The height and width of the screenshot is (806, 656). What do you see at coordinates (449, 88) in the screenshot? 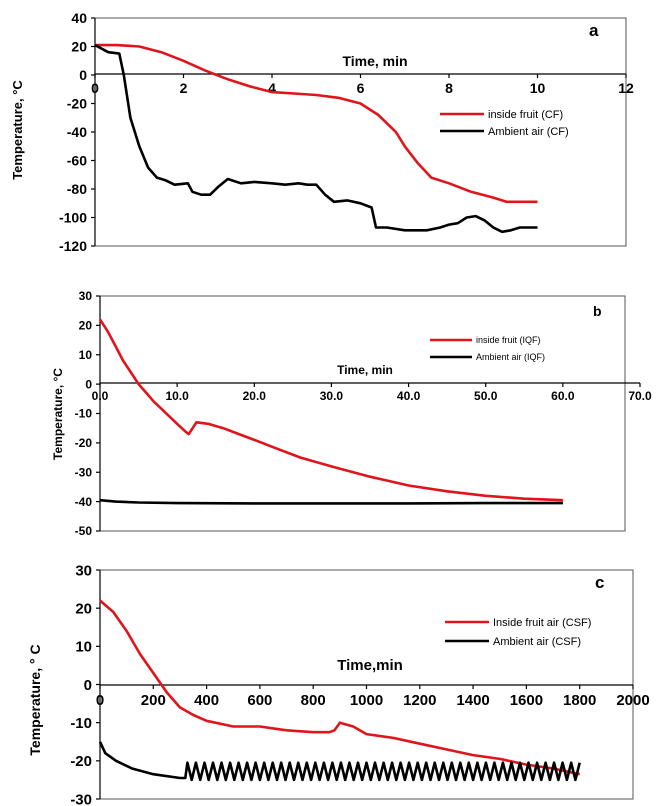
I see `x-tick-label: 8` at bounding box center [449, 88].